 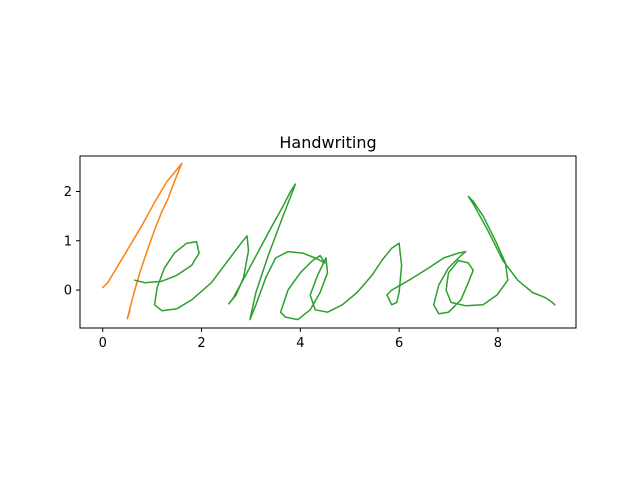 I want to click on x-tick-label: 8, so click(x=498, y=343).